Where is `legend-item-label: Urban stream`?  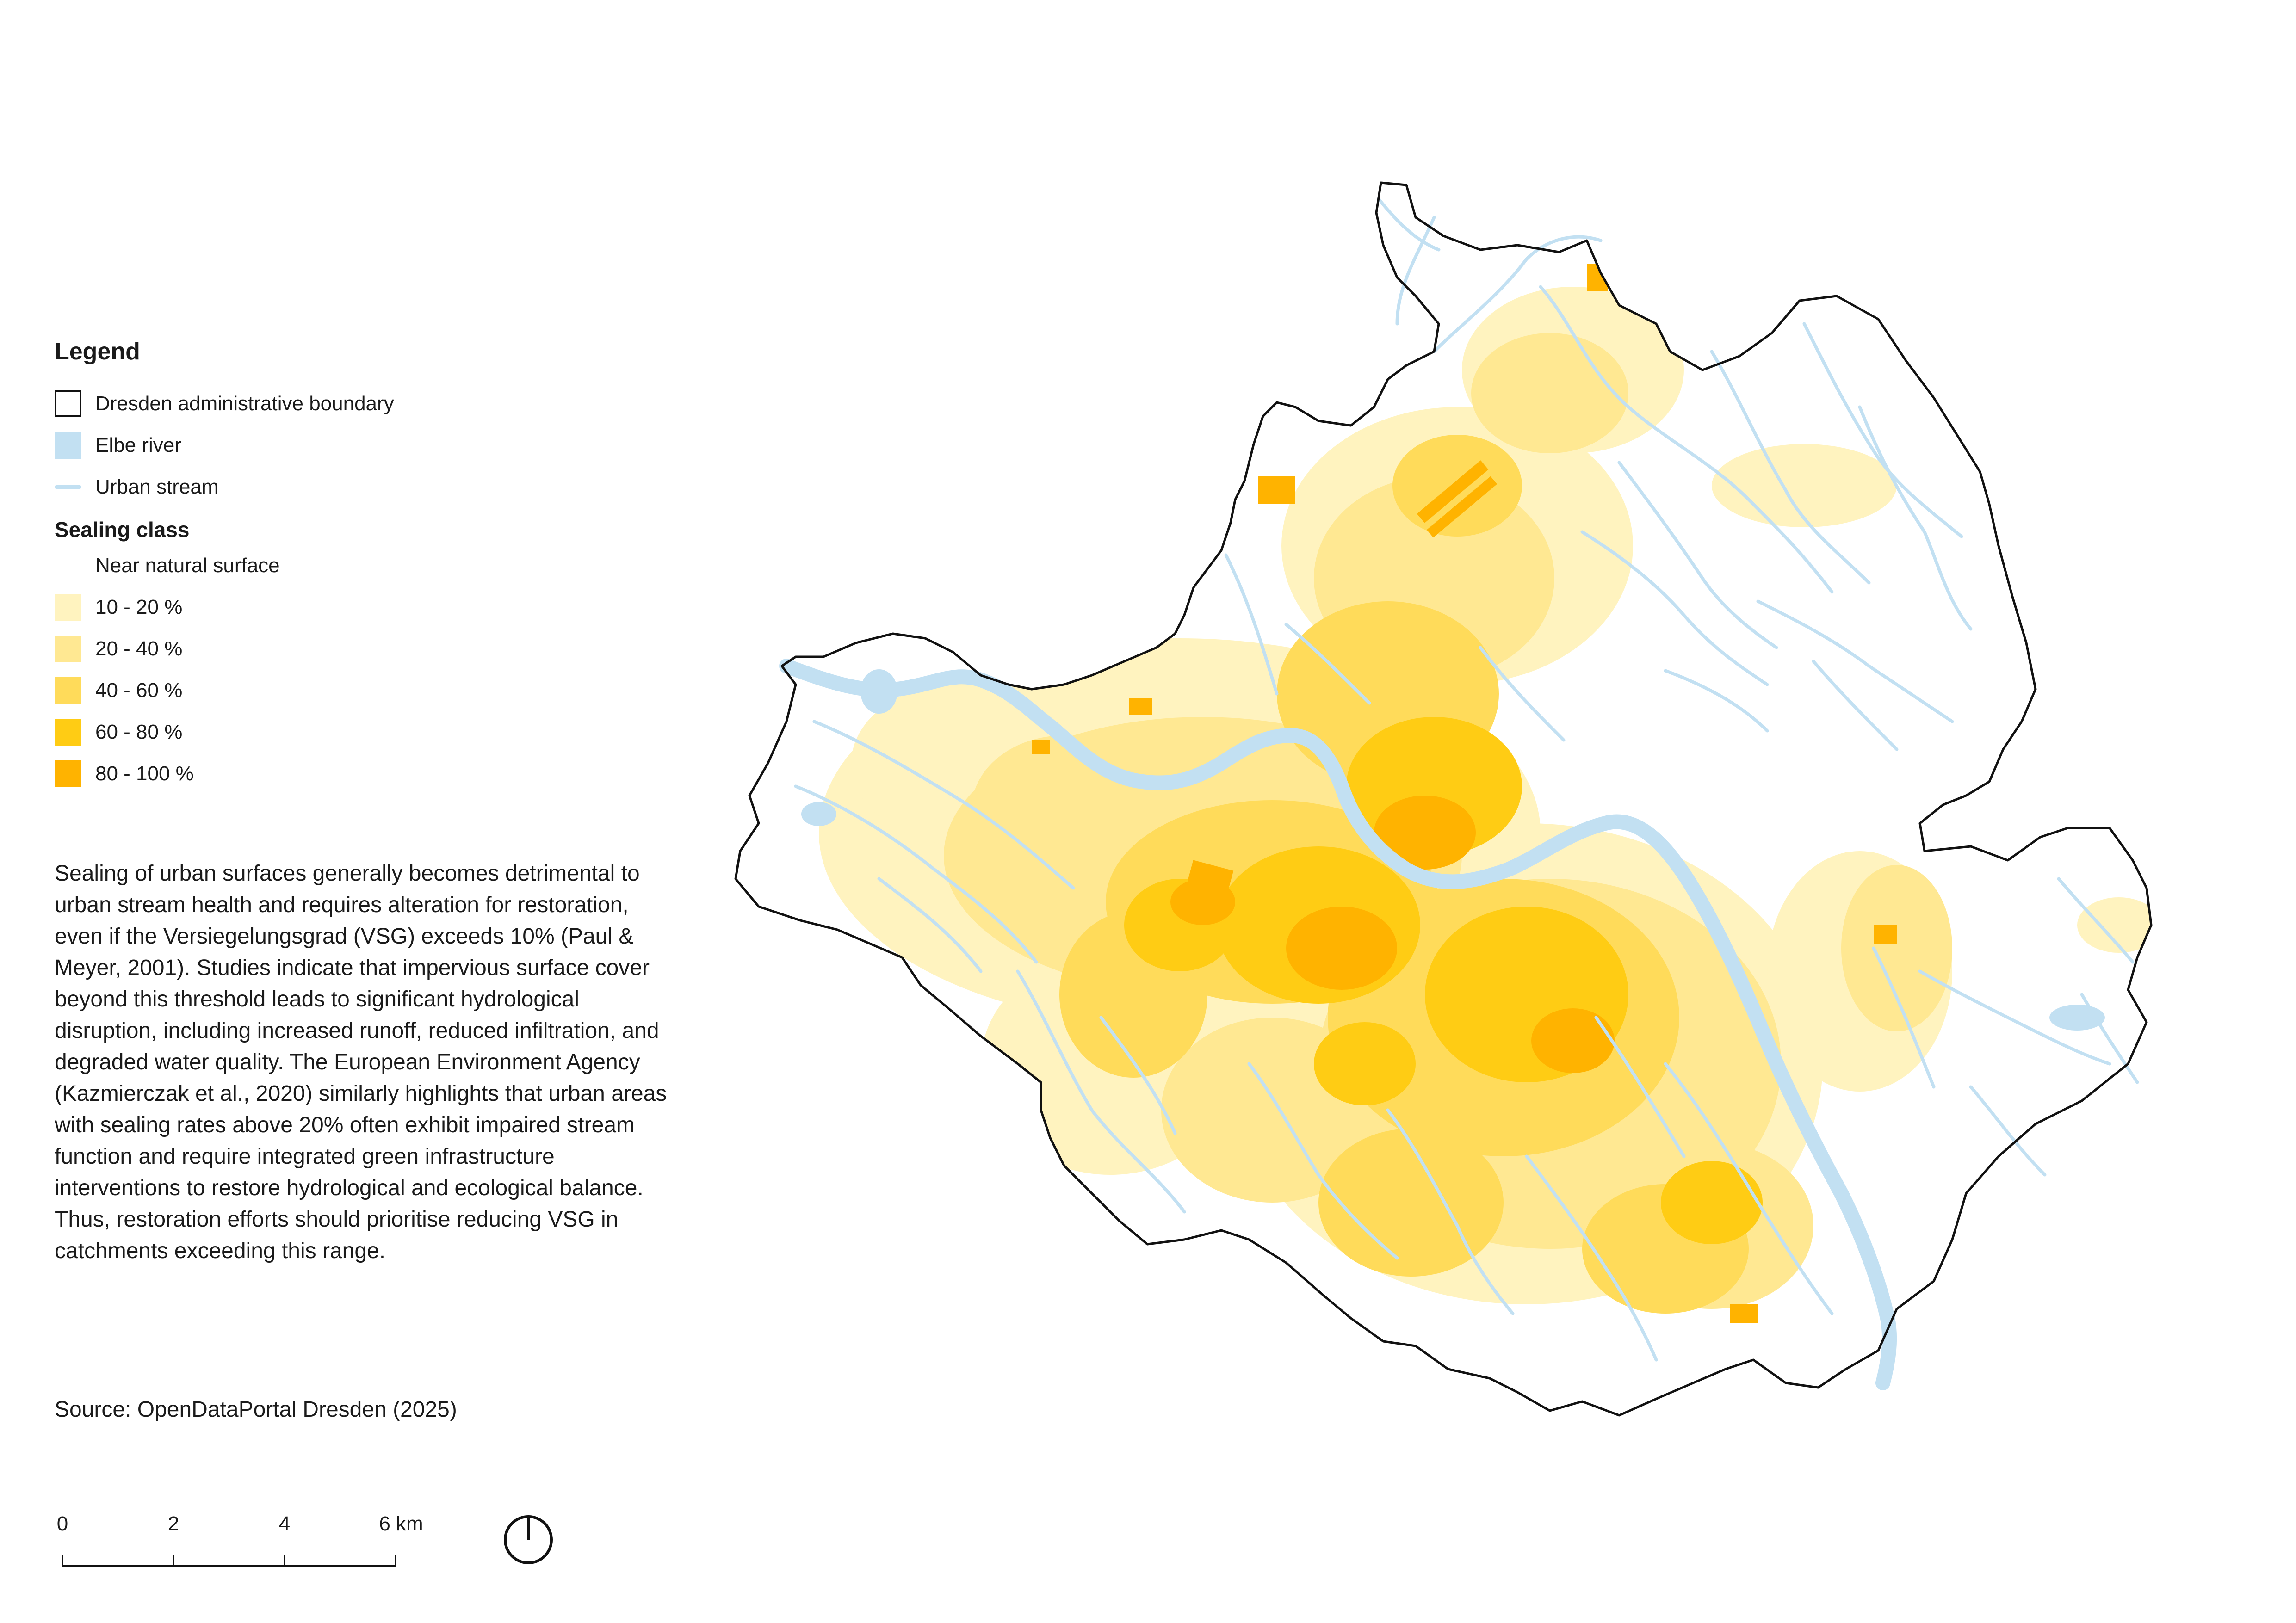 legend-item-label: Urban stream is located at coordinates (157, 486).